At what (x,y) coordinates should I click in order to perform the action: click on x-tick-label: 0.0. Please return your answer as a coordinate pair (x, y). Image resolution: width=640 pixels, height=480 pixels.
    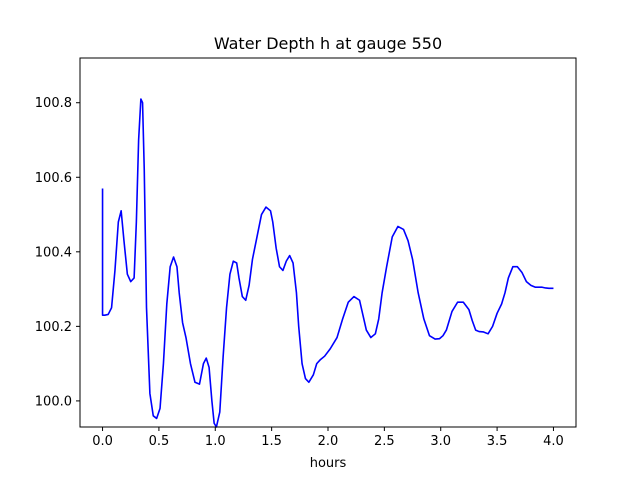
    Looking at the image, I should click on (102, 441).